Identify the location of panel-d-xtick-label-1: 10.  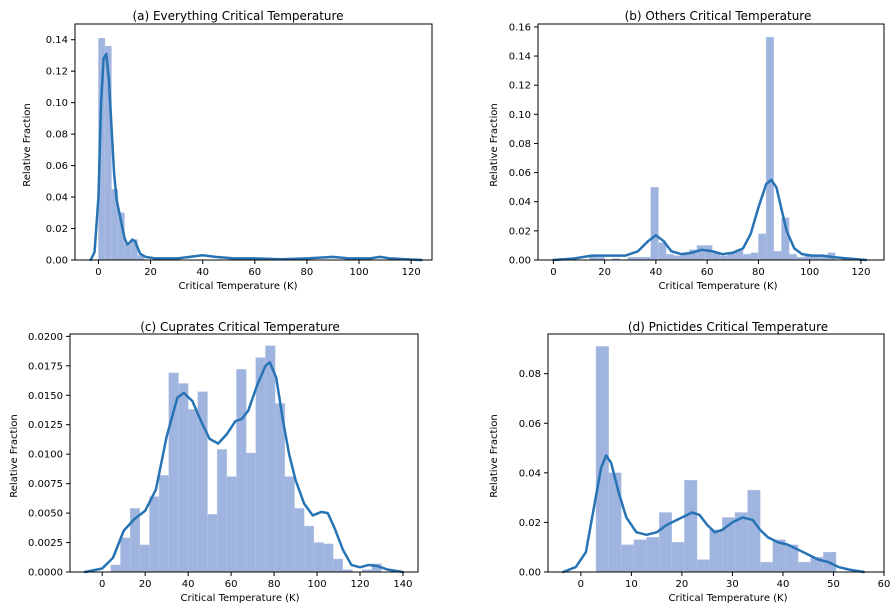
(631, 584).